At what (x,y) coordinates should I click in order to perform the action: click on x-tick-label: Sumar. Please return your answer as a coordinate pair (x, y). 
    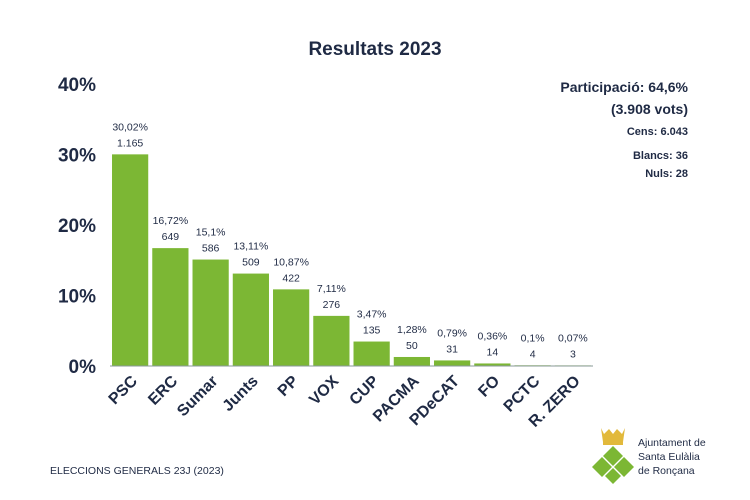
    Looking at the image, I should click on (197, 396).